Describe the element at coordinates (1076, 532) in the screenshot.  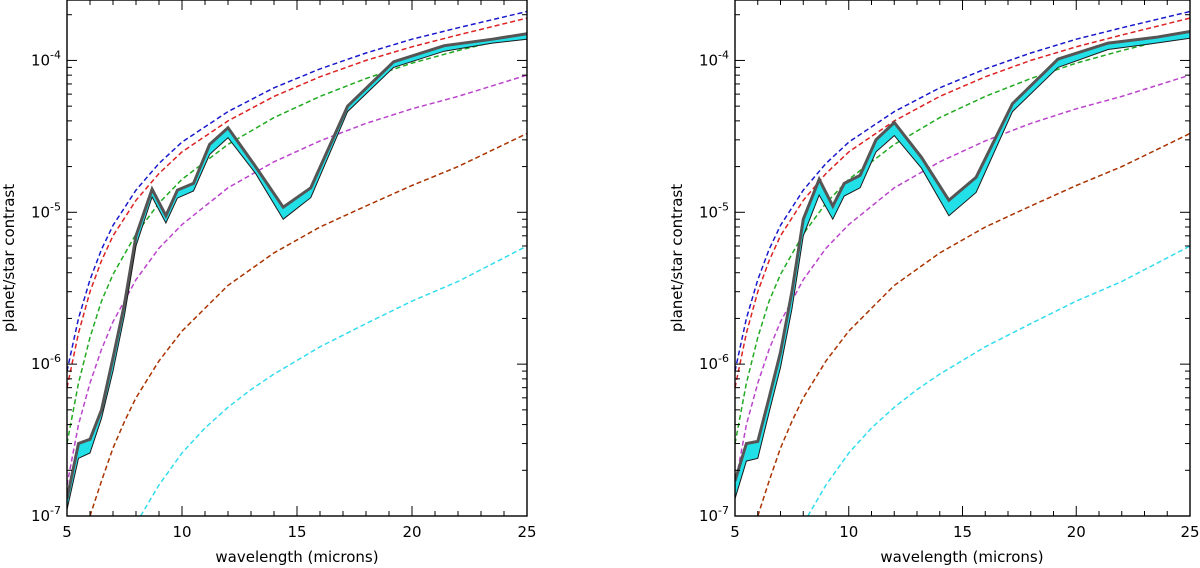
I see `right-x-tick-label: 20` at that location.